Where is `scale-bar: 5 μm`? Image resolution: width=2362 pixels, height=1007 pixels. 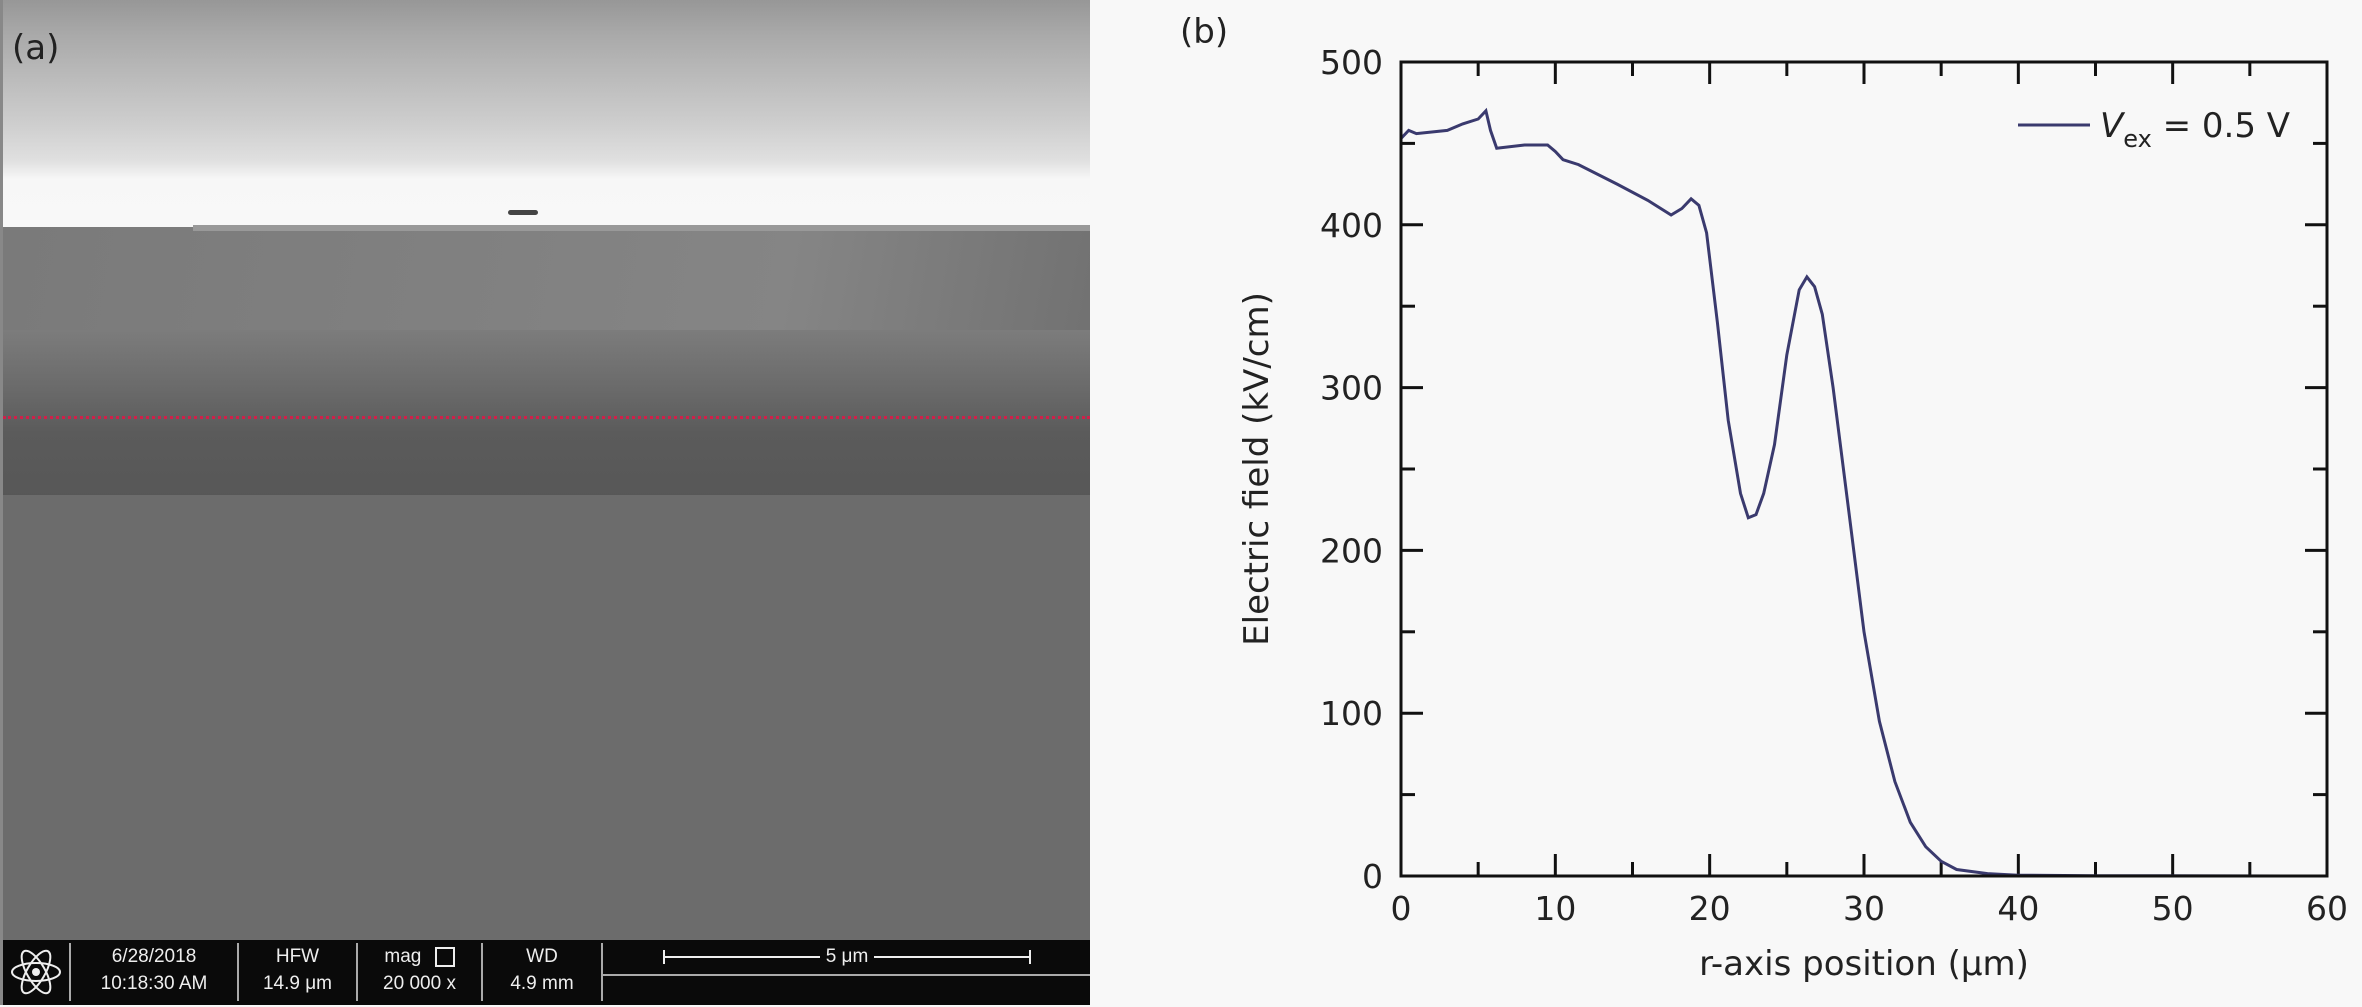
scale-bar: 5 μm is located at coordinates (846, 956).